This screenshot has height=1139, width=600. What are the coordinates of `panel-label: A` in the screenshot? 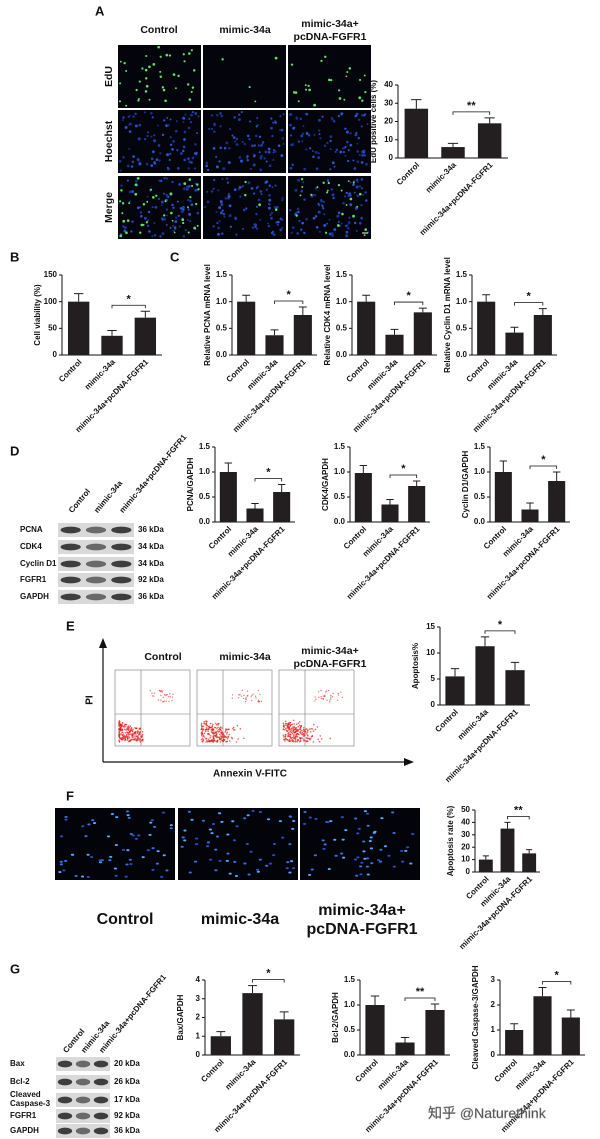 It's located at (100, 10).